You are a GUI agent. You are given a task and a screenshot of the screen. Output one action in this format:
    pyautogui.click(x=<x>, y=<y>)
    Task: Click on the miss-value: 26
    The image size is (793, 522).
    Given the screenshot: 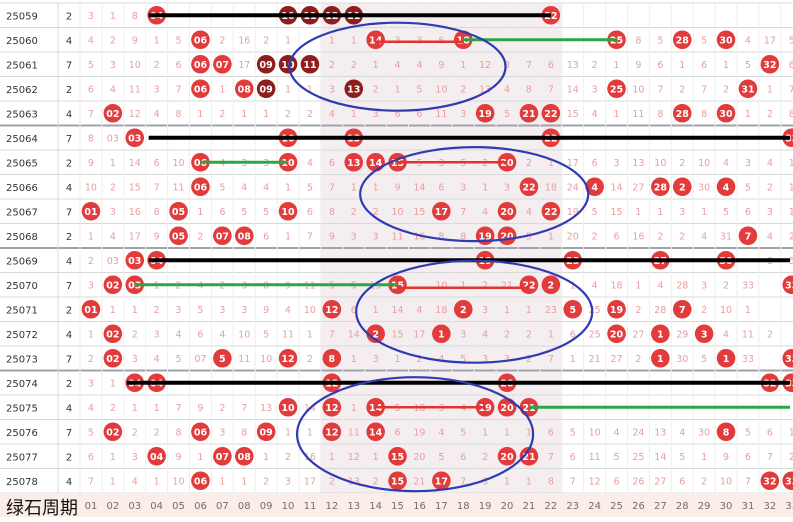 What is the action you would take?
    pyautogui.click(x=638, y=481)
    